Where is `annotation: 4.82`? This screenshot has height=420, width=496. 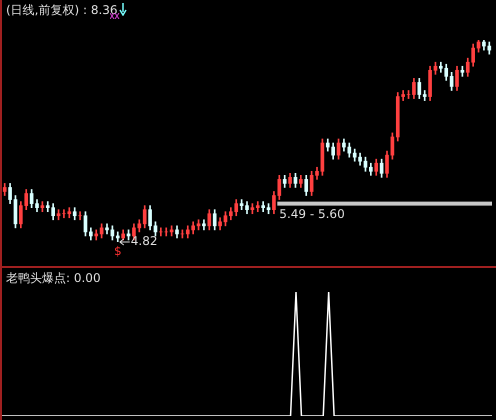
annotation: 4.82 is located at coordinates (144, 241).